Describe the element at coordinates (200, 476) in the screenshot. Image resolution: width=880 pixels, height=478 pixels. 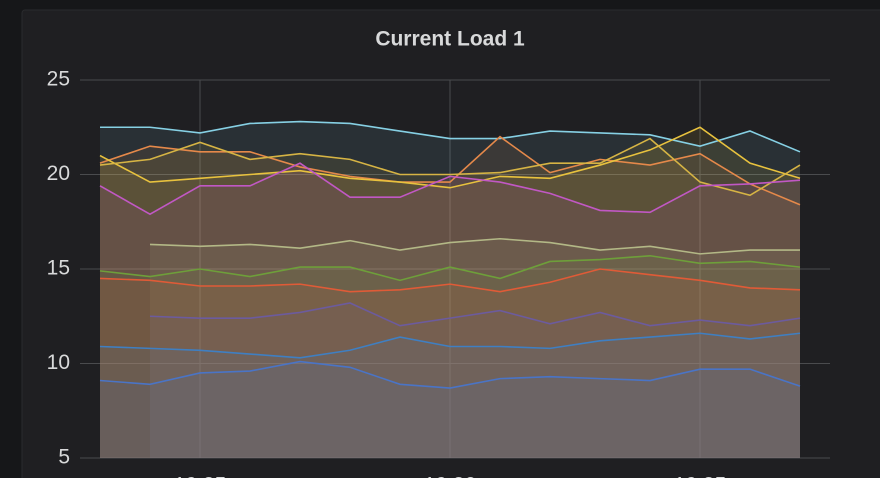
I see `x-tick-label: 19:25` at that location.